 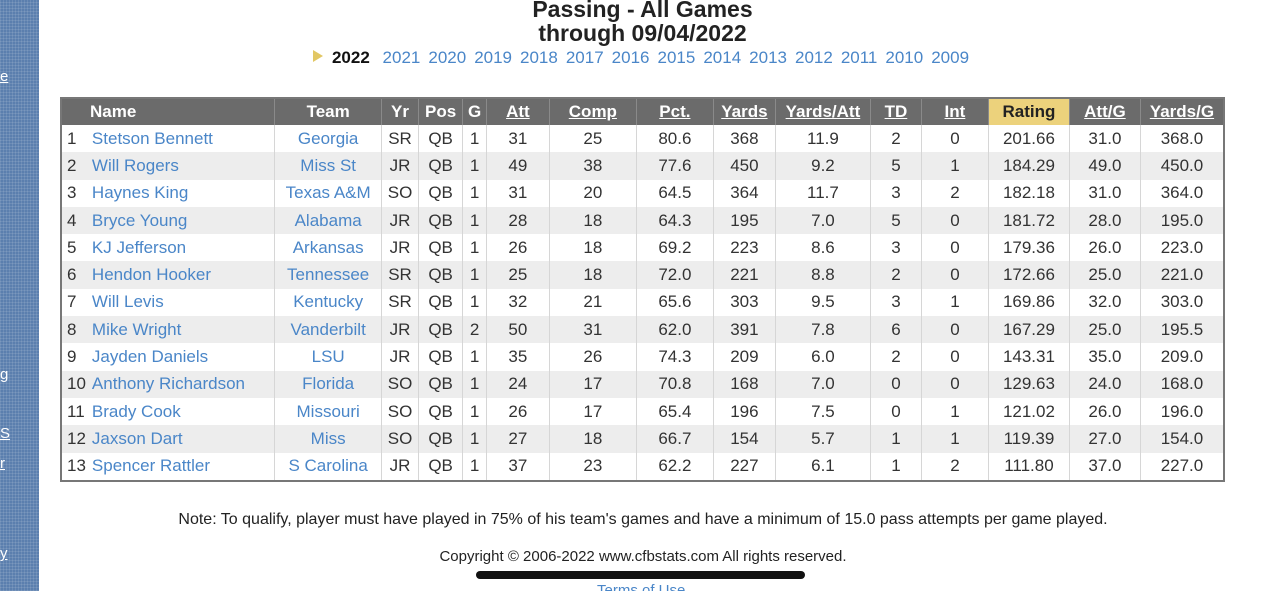 What do you see at coordinates (136, 411) in the screenshot?
I see `player-name-link: Brady Cook` at bounding box center [136, 411].